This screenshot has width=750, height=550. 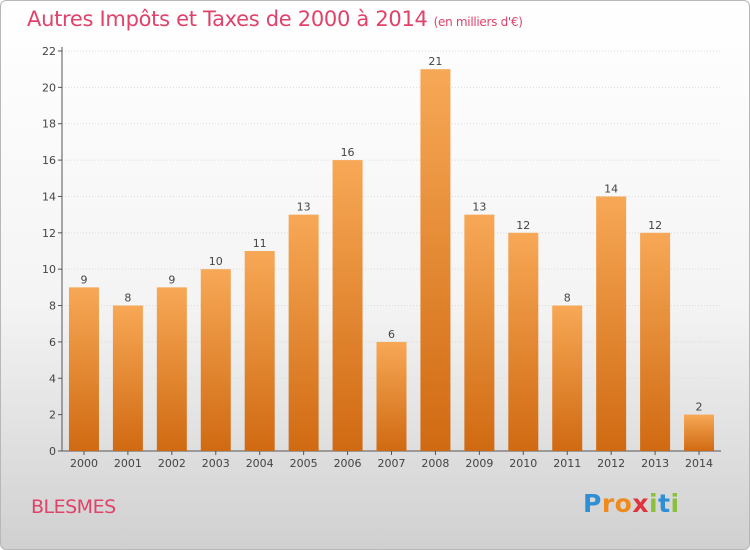 I want to click on x-tick-label: 2005, so click(x=304, y=463).